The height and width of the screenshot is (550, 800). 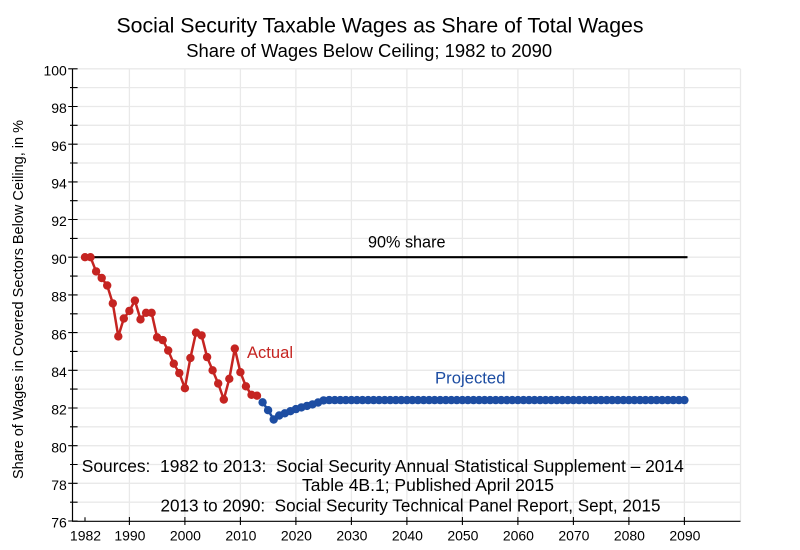 I want to click on svg-text: 92, so click(x=59, y=221).